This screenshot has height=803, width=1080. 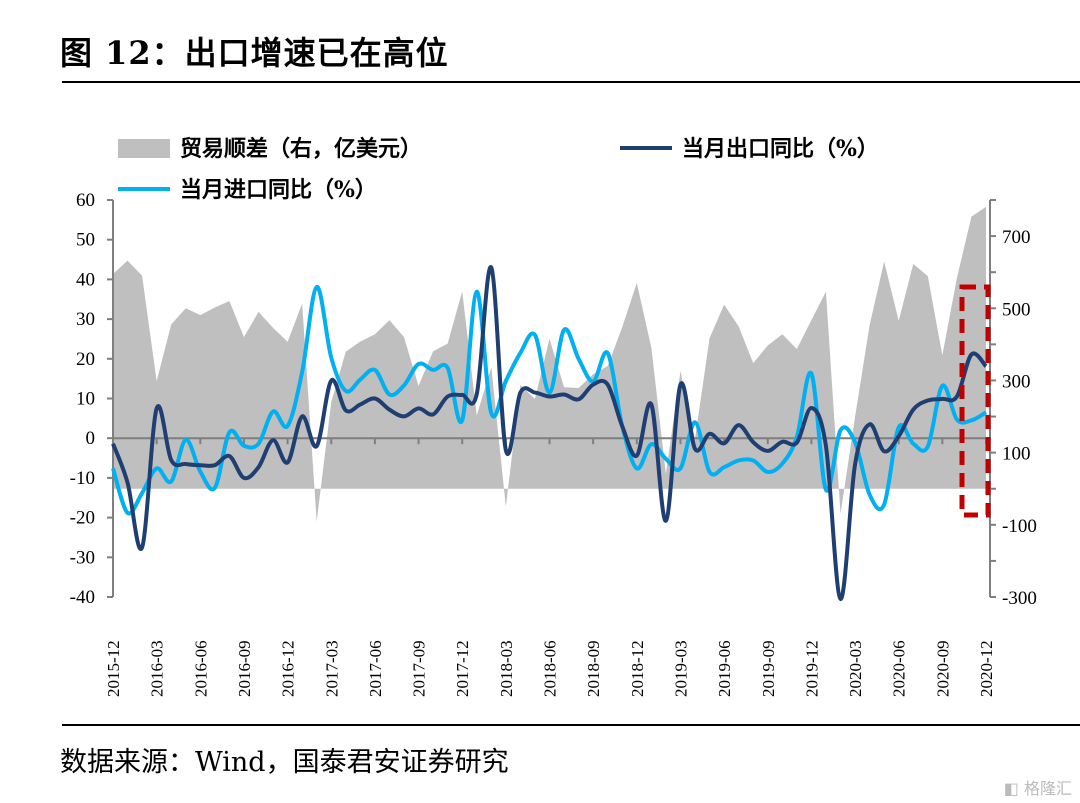 What do you see at coordinates (254, 53) in the screenshot?
I see `figure-title: 图 12：出口增速已在高位` at bounding box center [254, 53].